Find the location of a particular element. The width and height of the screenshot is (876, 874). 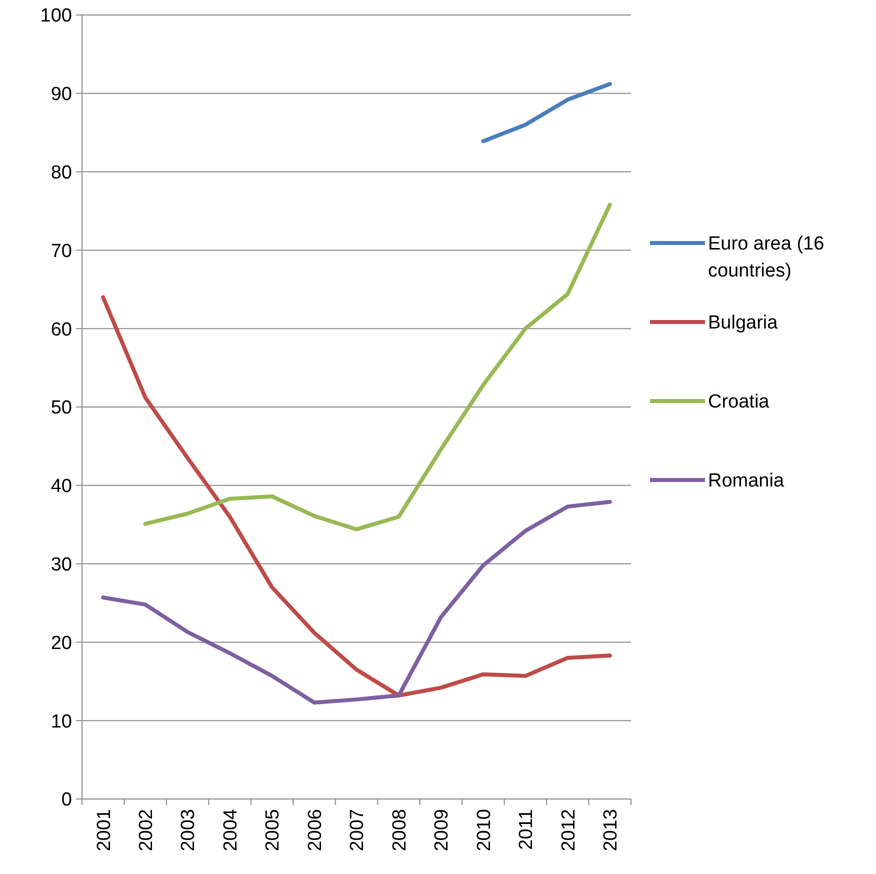

y-tick-label: 10 is located at coordinates (61, 721).